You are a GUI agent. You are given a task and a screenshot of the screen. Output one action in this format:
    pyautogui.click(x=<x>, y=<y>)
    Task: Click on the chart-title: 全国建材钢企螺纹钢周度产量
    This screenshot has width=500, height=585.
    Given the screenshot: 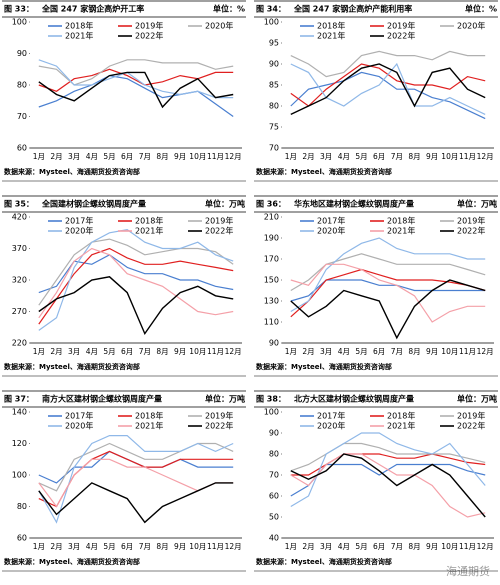 What is the action you would take?
    pyautogui.click(x=93, y=204)
    